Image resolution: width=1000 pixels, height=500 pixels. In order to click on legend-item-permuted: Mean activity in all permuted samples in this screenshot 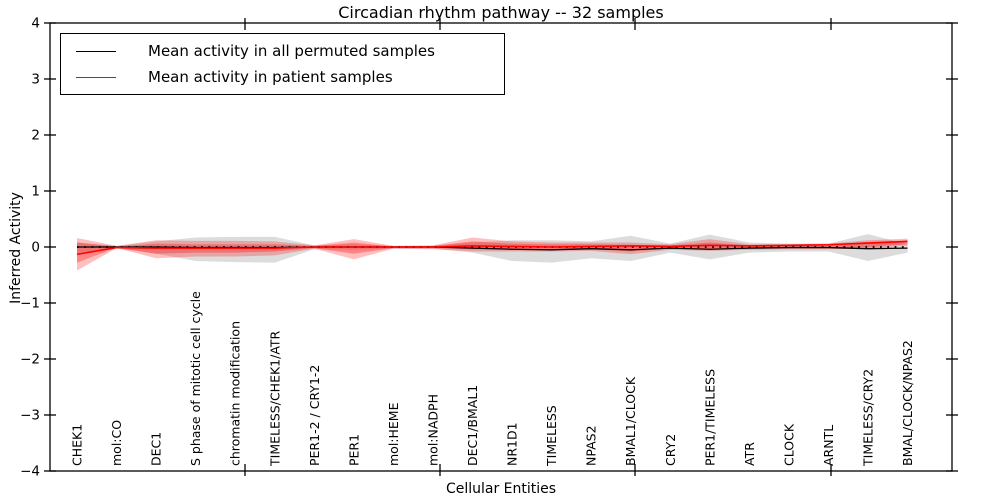, I will do `click(282, 51)`.